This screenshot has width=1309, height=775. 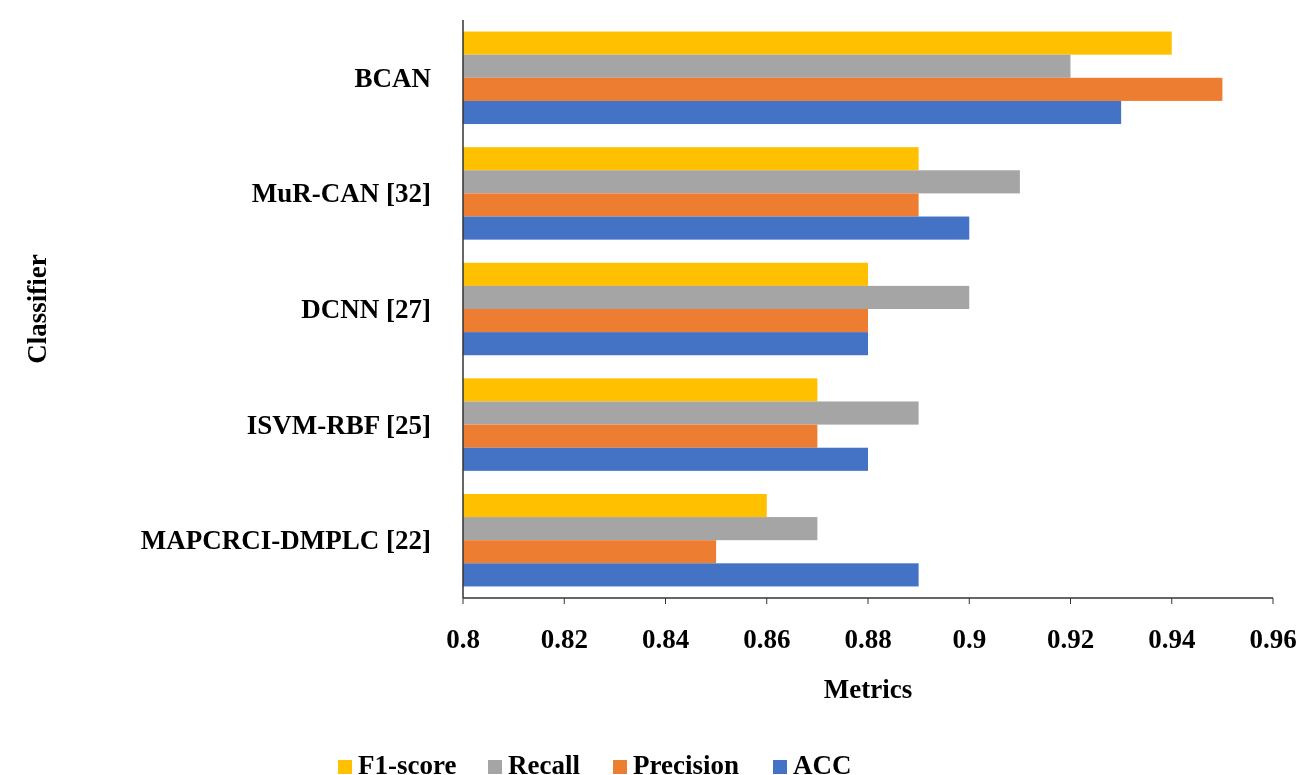 I want to click on y-tick-label: MuR-CAN [32], so click(x=341, y=193).